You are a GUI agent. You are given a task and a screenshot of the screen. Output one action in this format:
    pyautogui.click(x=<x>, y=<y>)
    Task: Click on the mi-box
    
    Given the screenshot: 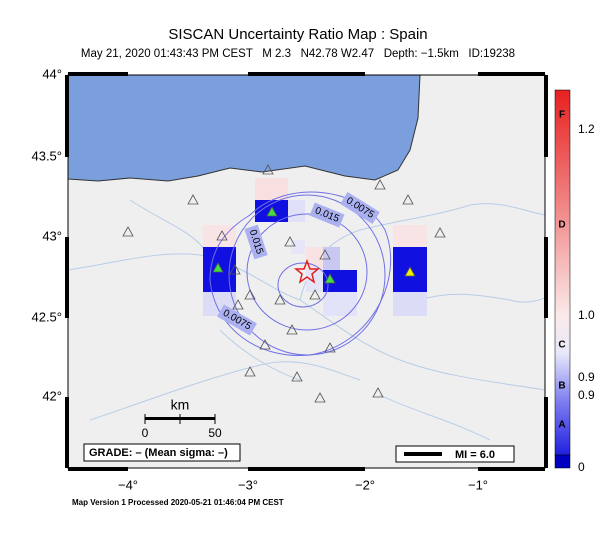 What is the action you would take?
    pyautogui.click(x=455, y=454)
    